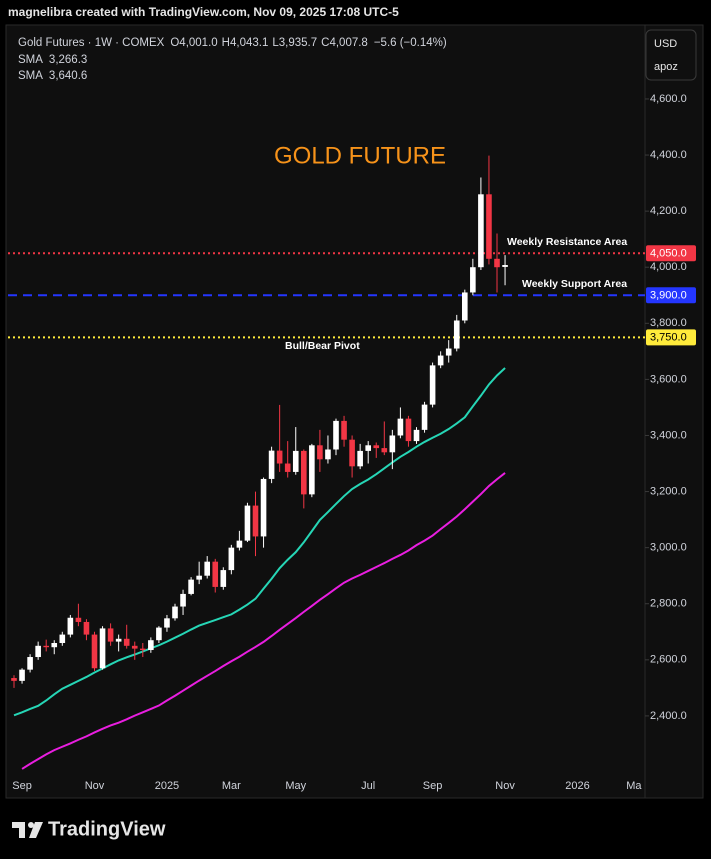 The image size is (711, 859). I want to click on y-tick-label: 4,200.0, so click(668, 211).